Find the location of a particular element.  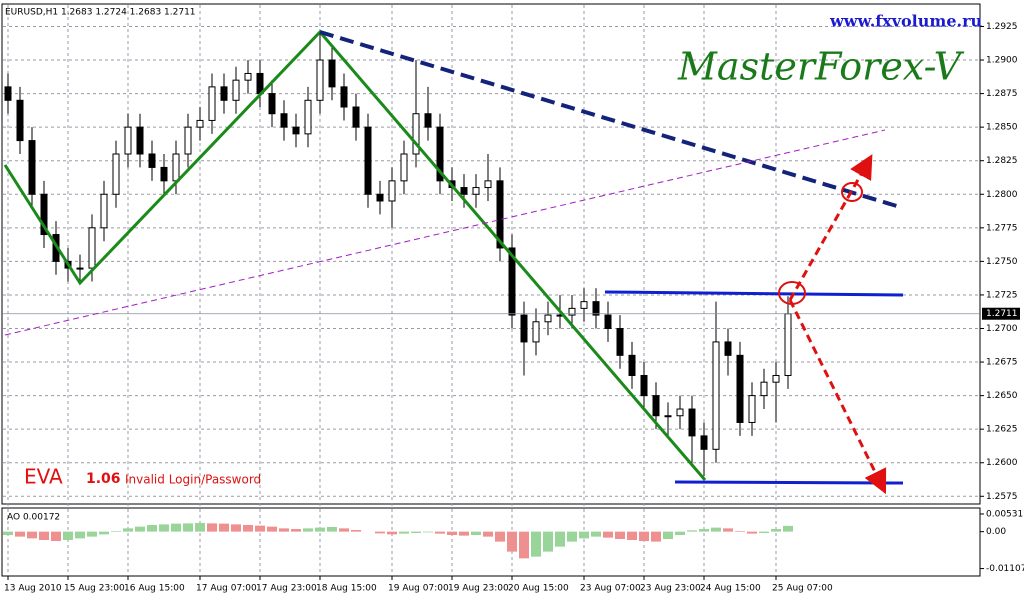

y-tick-label: 1.2625 is located at coordinates (1002, 430).